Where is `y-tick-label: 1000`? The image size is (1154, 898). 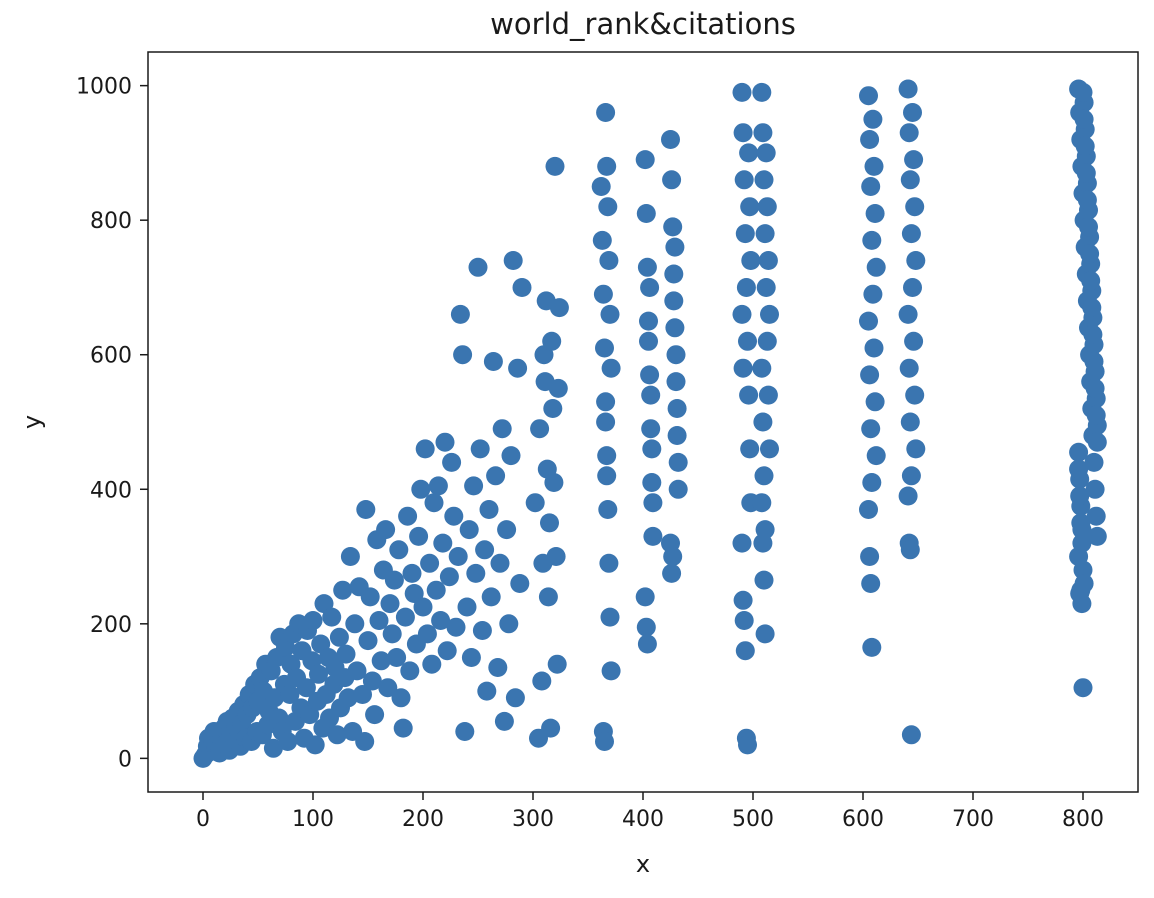 y-tick-label: 1000 is located at coordinates (104, 87).